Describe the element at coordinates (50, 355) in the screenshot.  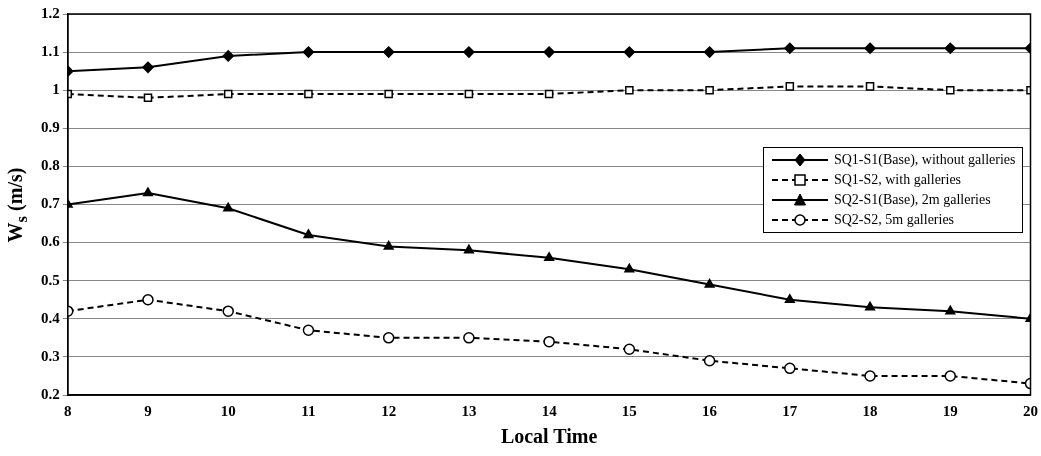
I see `y-tick-label: 0.3` at that location.